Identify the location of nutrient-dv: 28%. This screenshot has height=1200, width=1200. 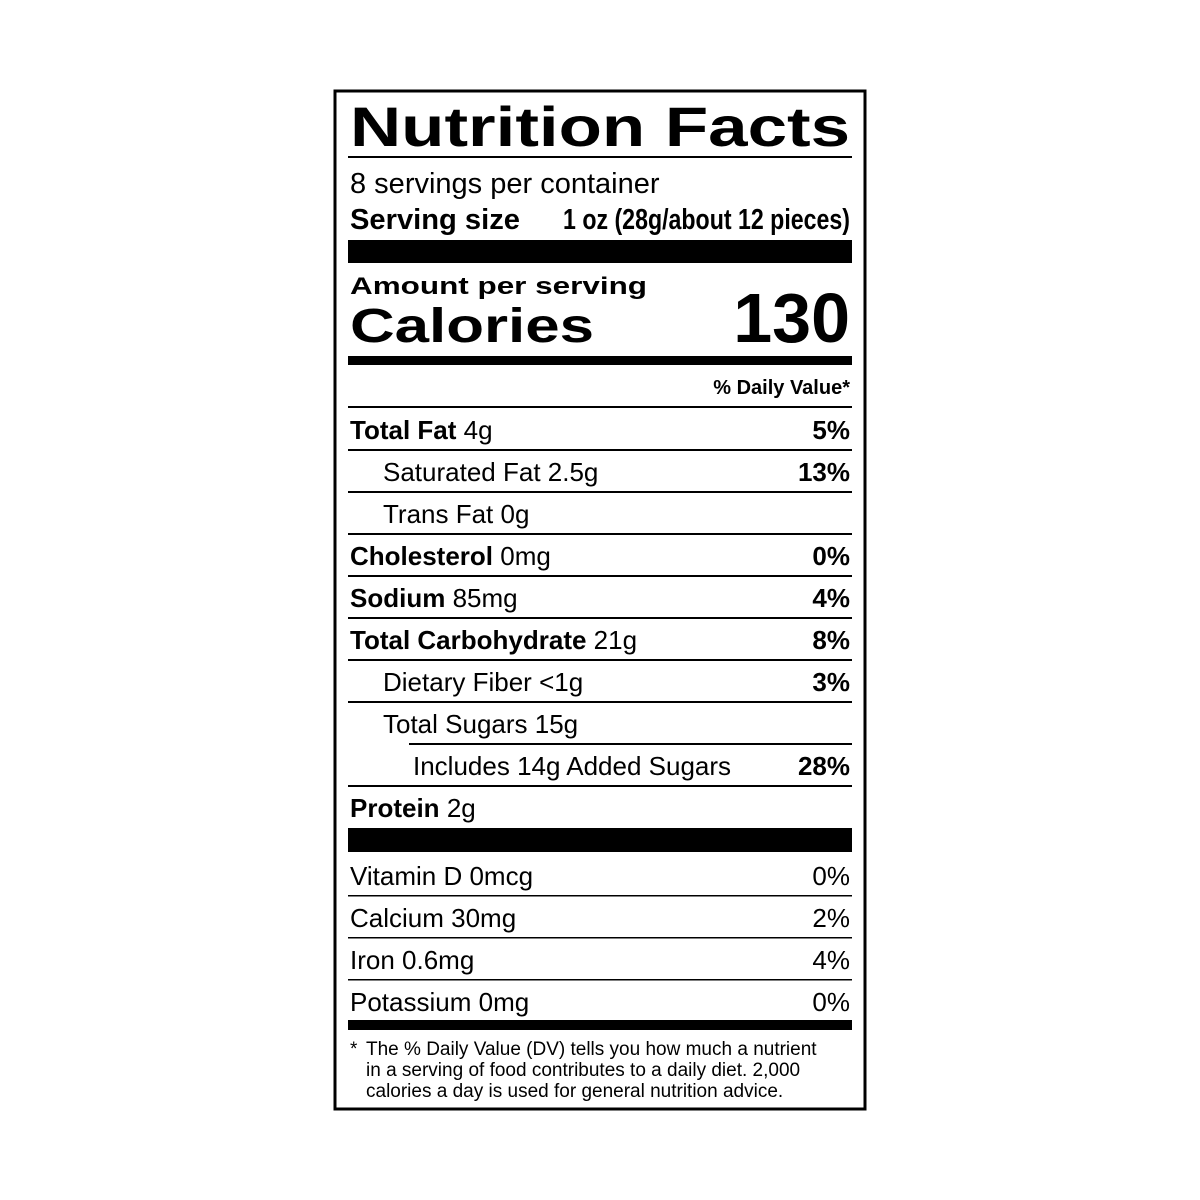
(824, 766).